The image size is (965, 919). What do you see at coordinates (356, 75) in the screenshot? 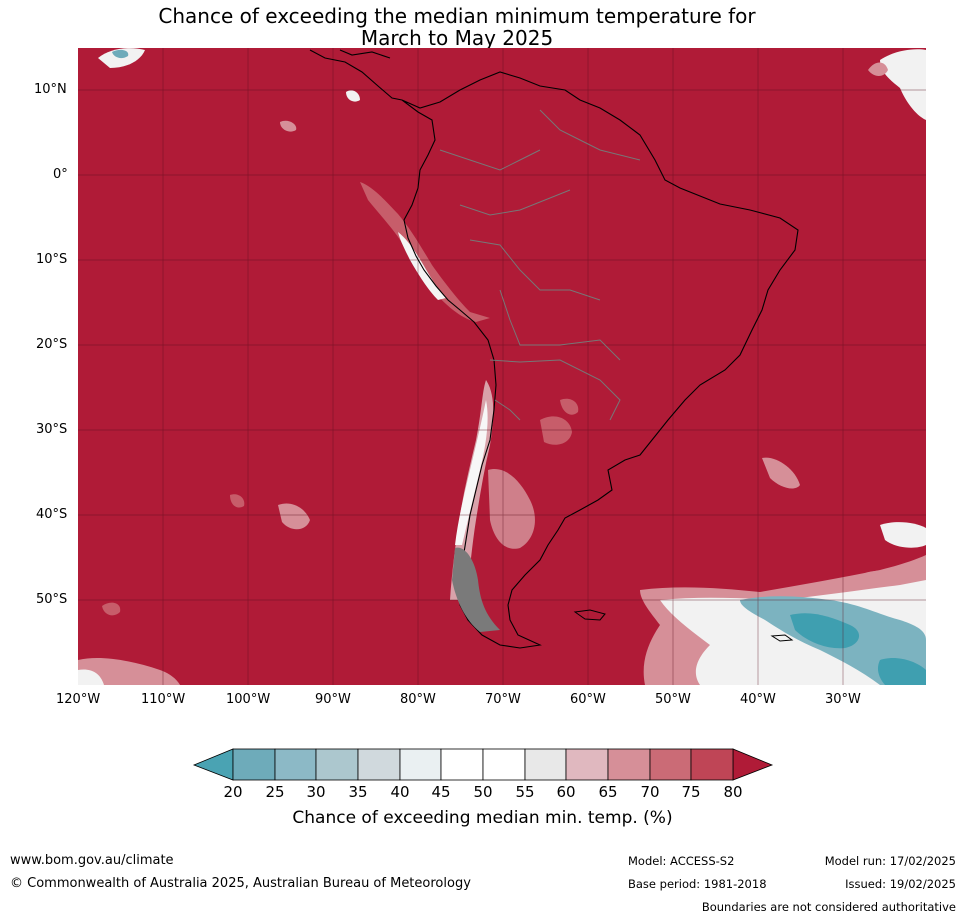
I see `central-america-coastline` at bounding box center [356, 75].